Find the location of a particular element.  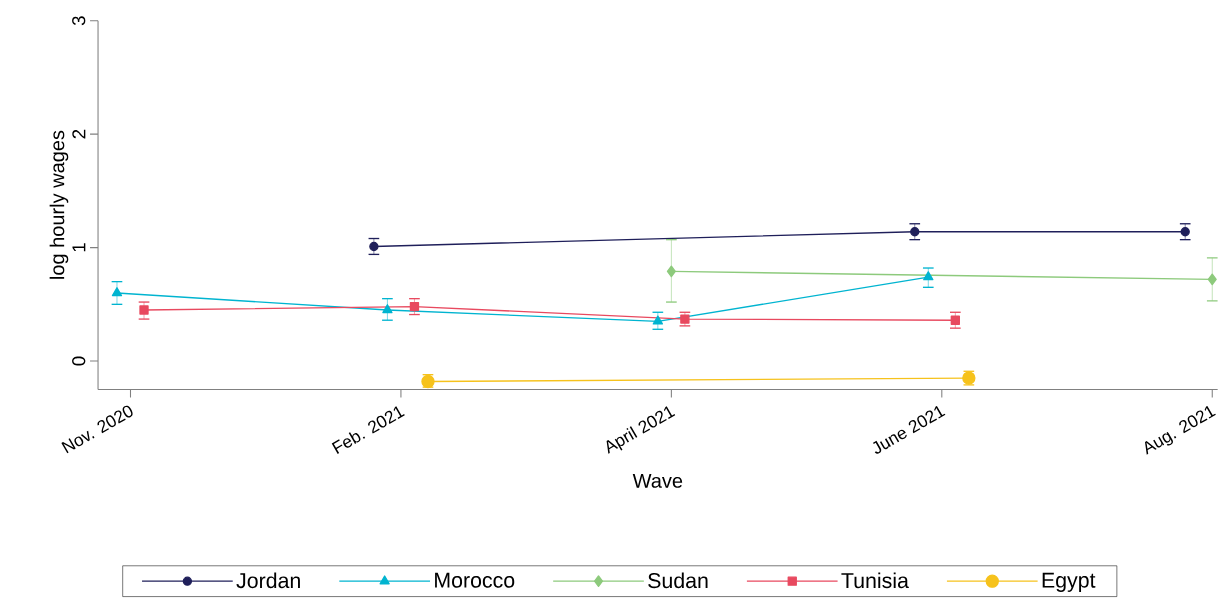

y-tick-label: 0 is located at coordinates (79, 361).